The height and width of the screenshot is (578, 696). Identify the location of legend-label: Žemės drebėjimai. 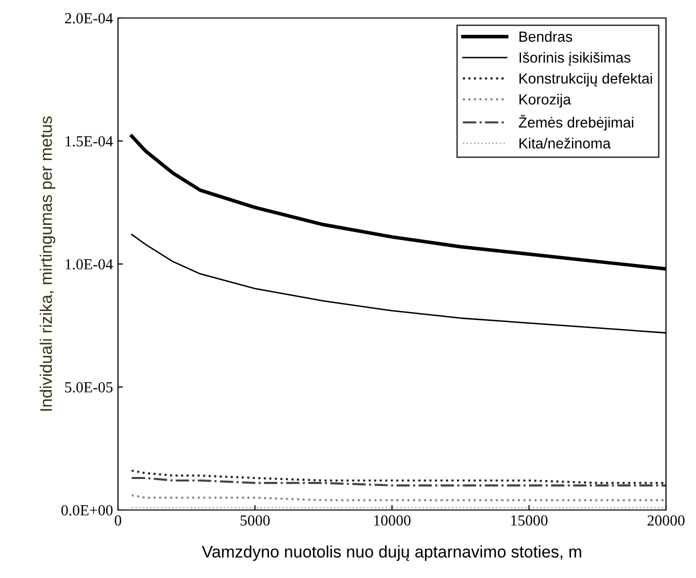
(576, 122).